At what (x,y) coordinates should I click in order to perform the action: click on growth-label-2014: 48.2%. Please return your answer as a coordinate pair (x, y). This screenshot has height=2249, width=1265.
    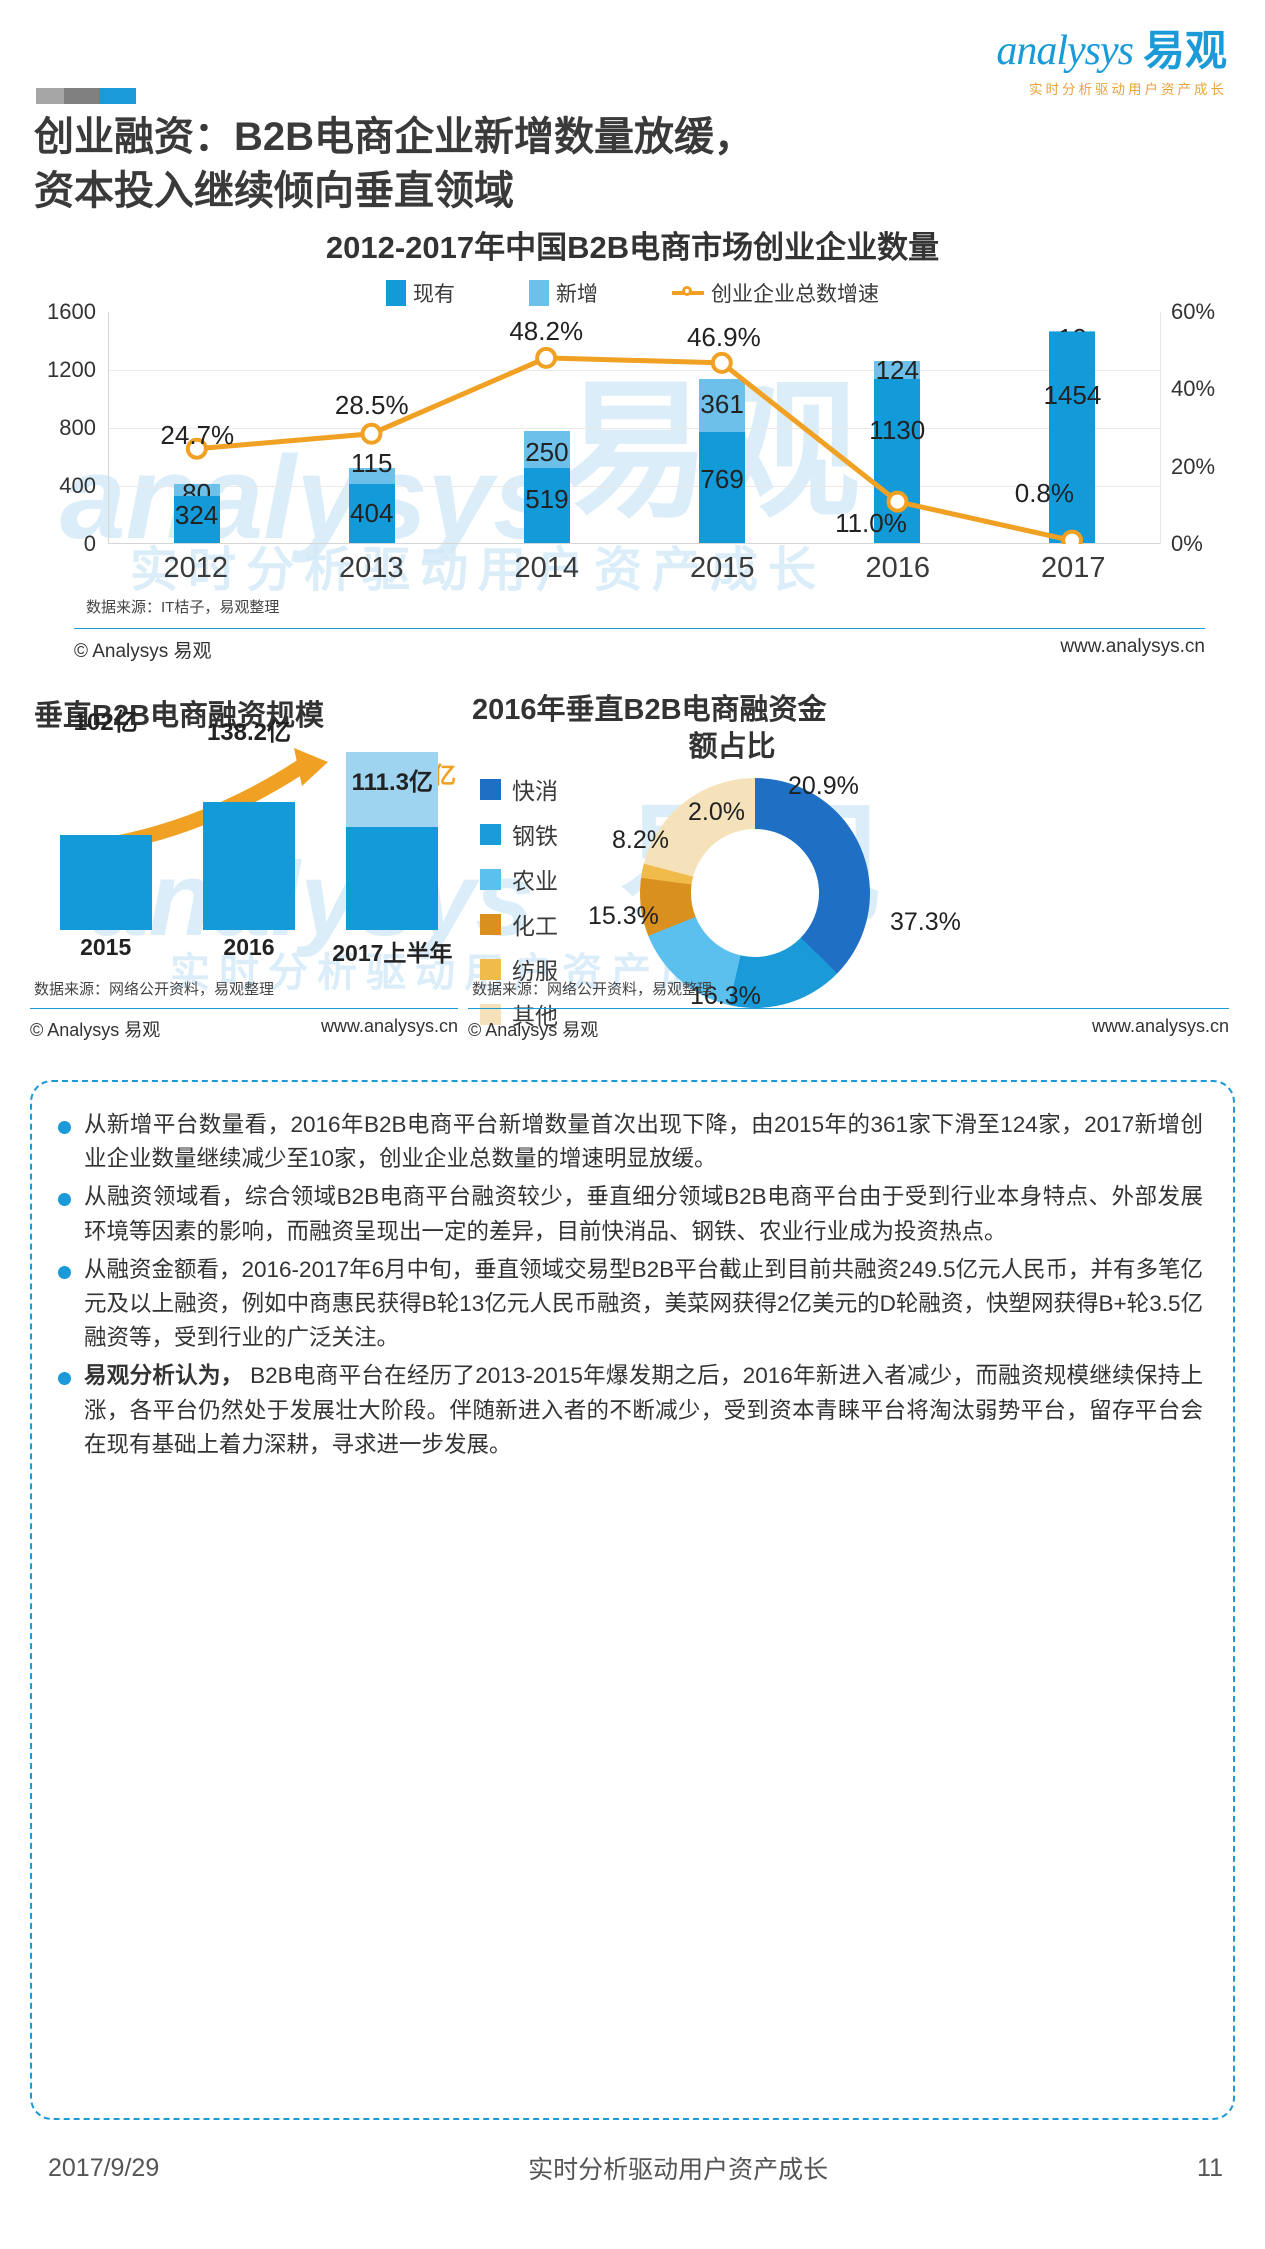
    Looking at the image, I should click on (546, 331).